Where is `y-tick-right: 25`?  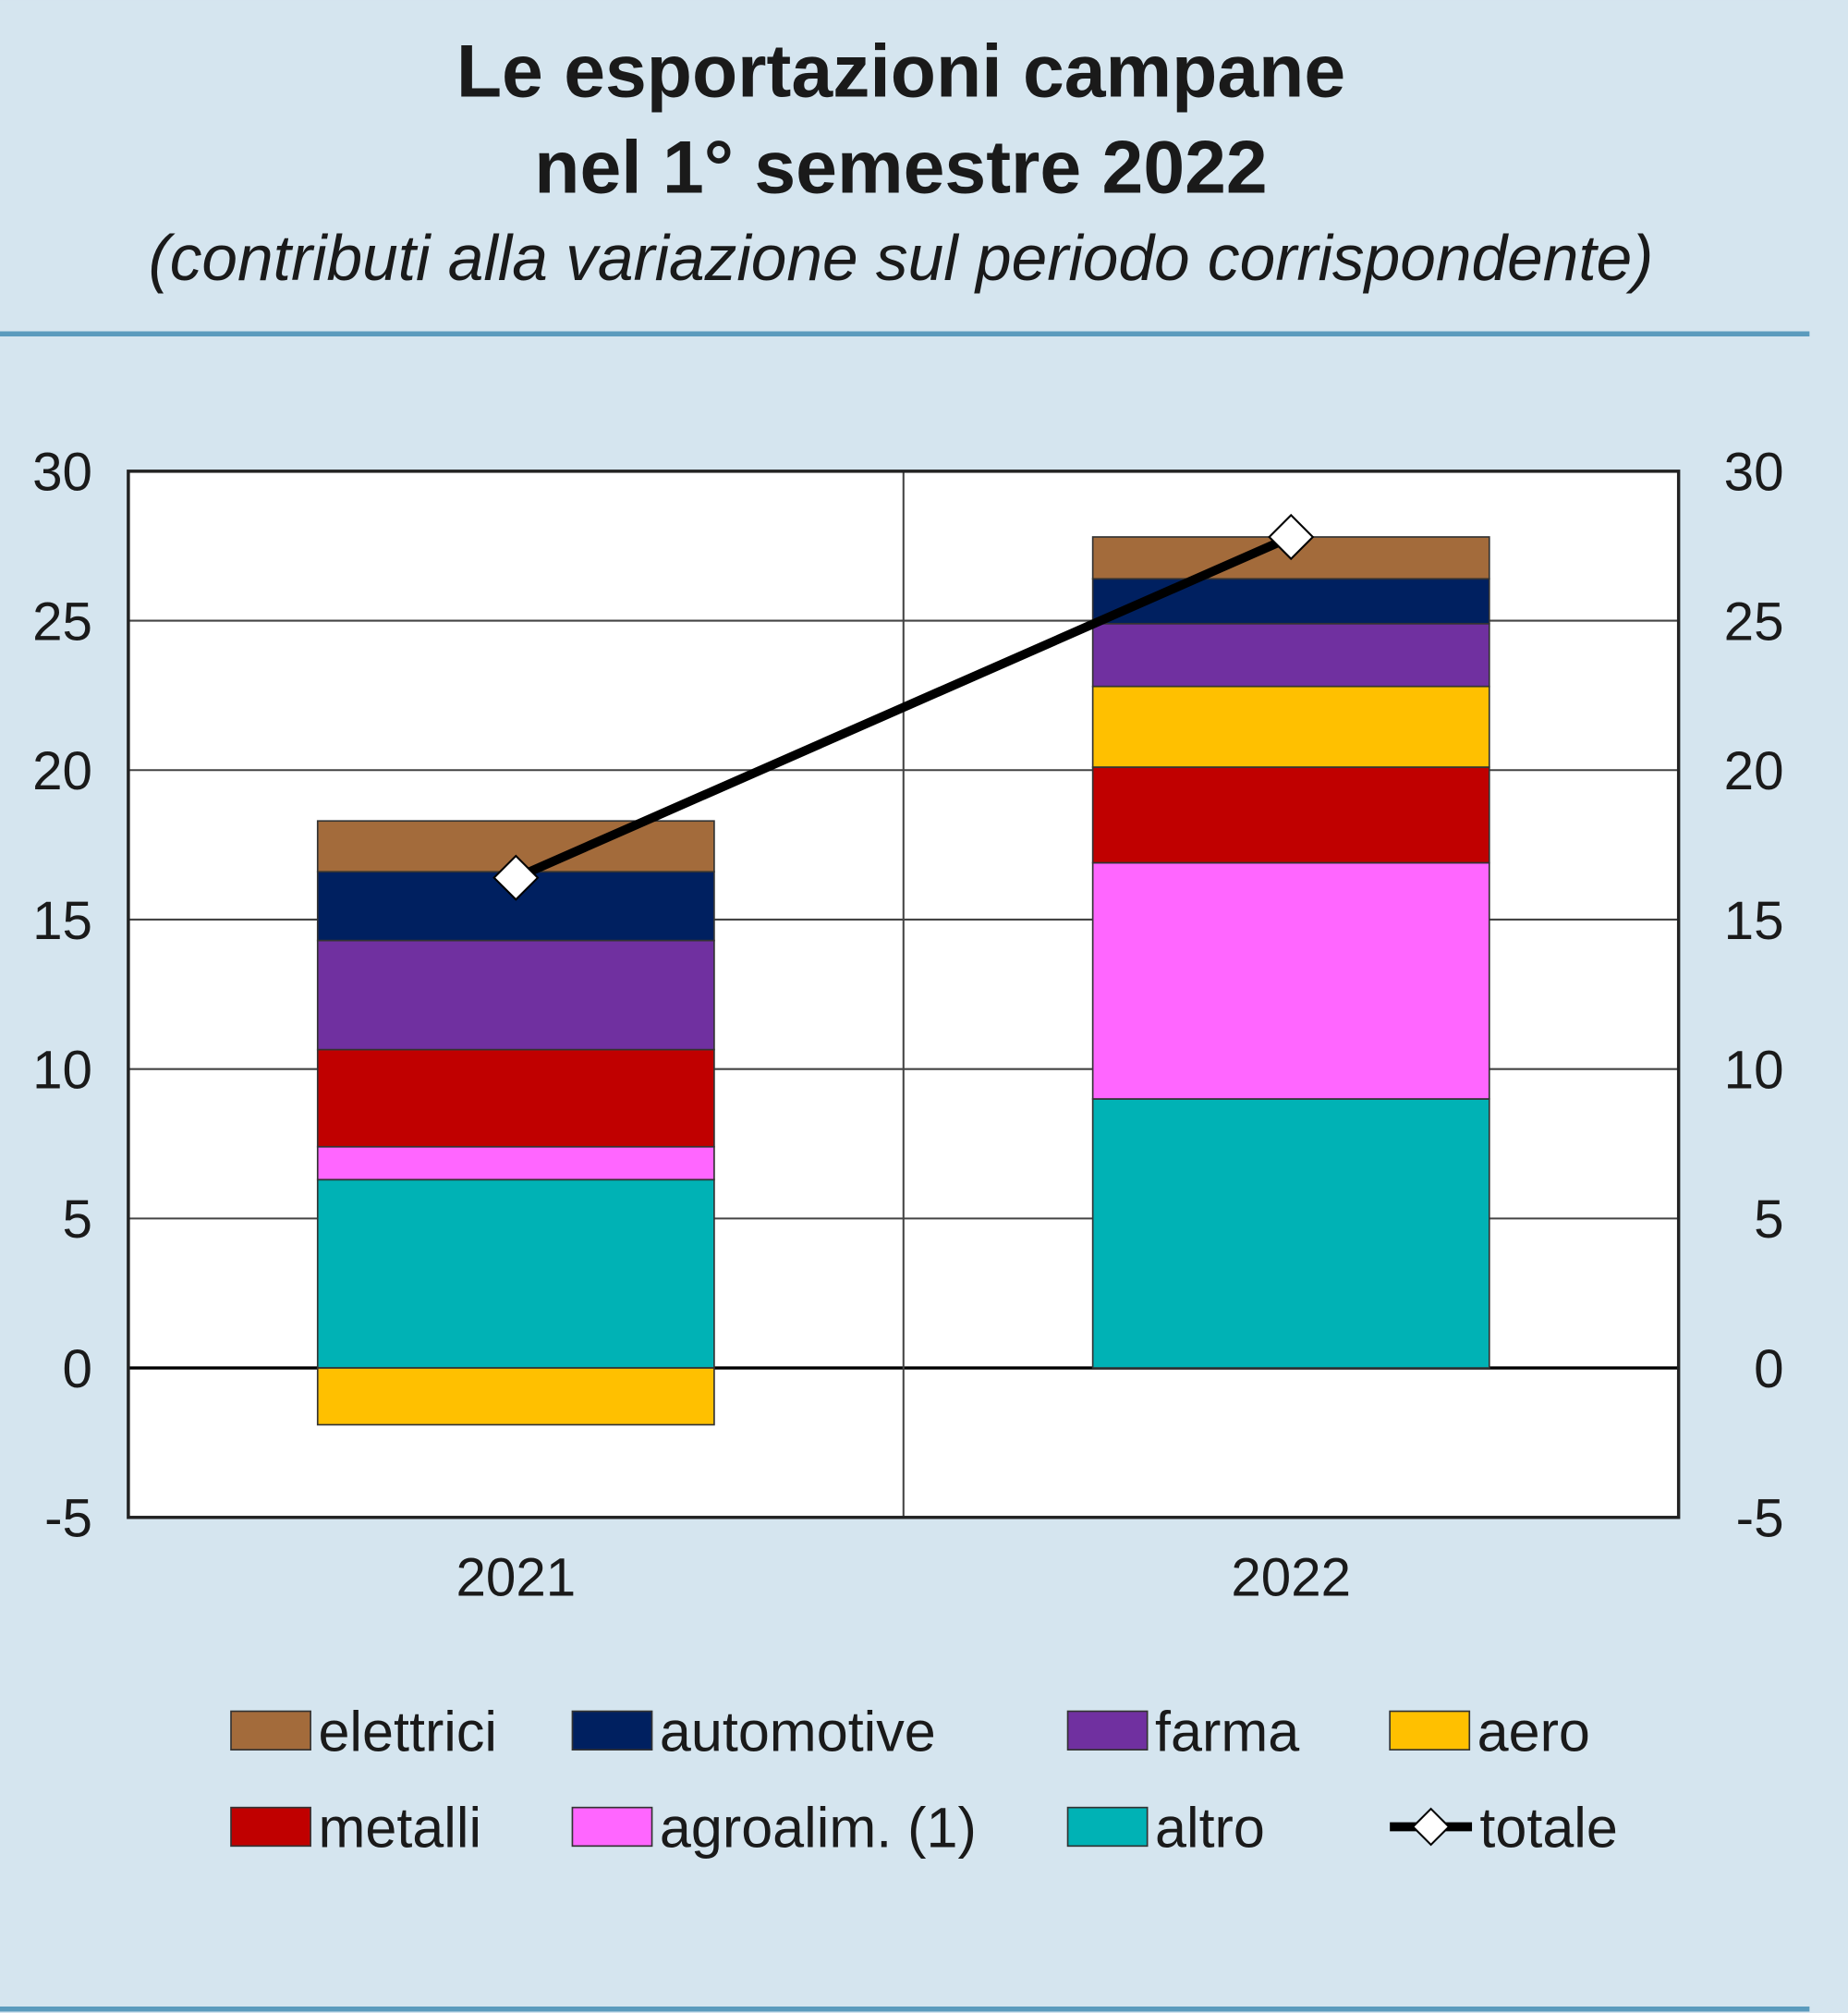
y-tick-right: 25 is located at coordinates (1754, 622).